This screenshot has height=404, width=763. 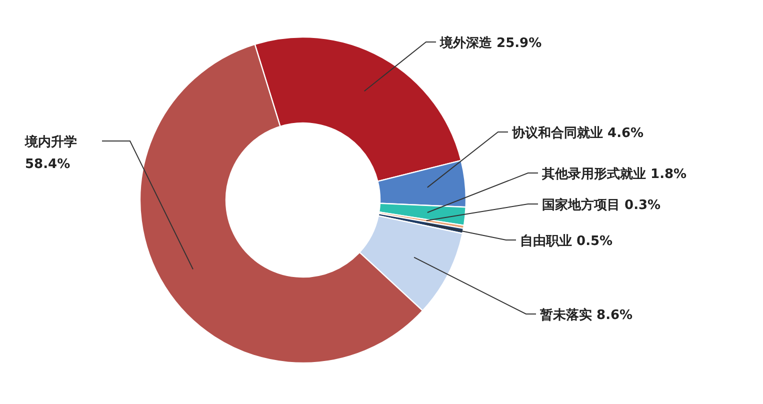 I want to click on data-label: 58.4%, so click(x=47, y=164).